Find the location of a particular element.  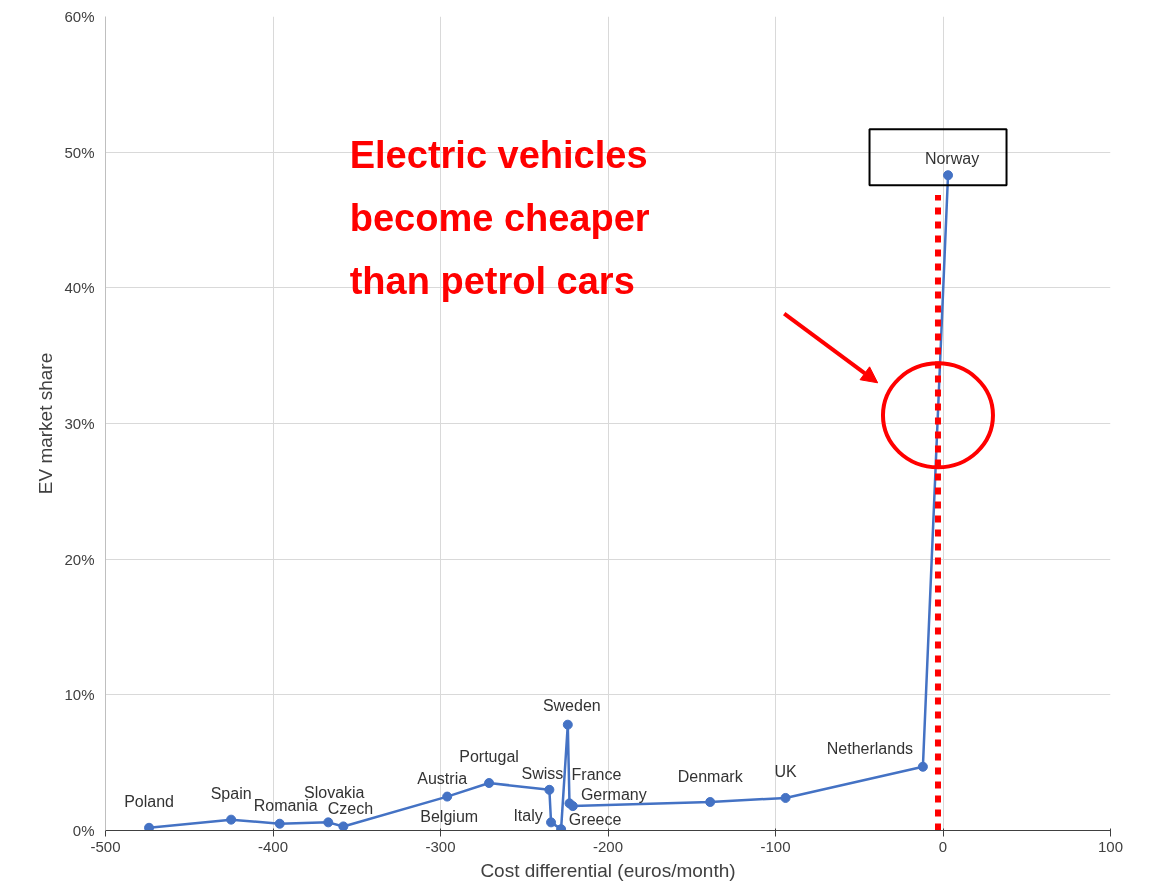

x-tick-label: 0 is located at coordinates (943, 846).